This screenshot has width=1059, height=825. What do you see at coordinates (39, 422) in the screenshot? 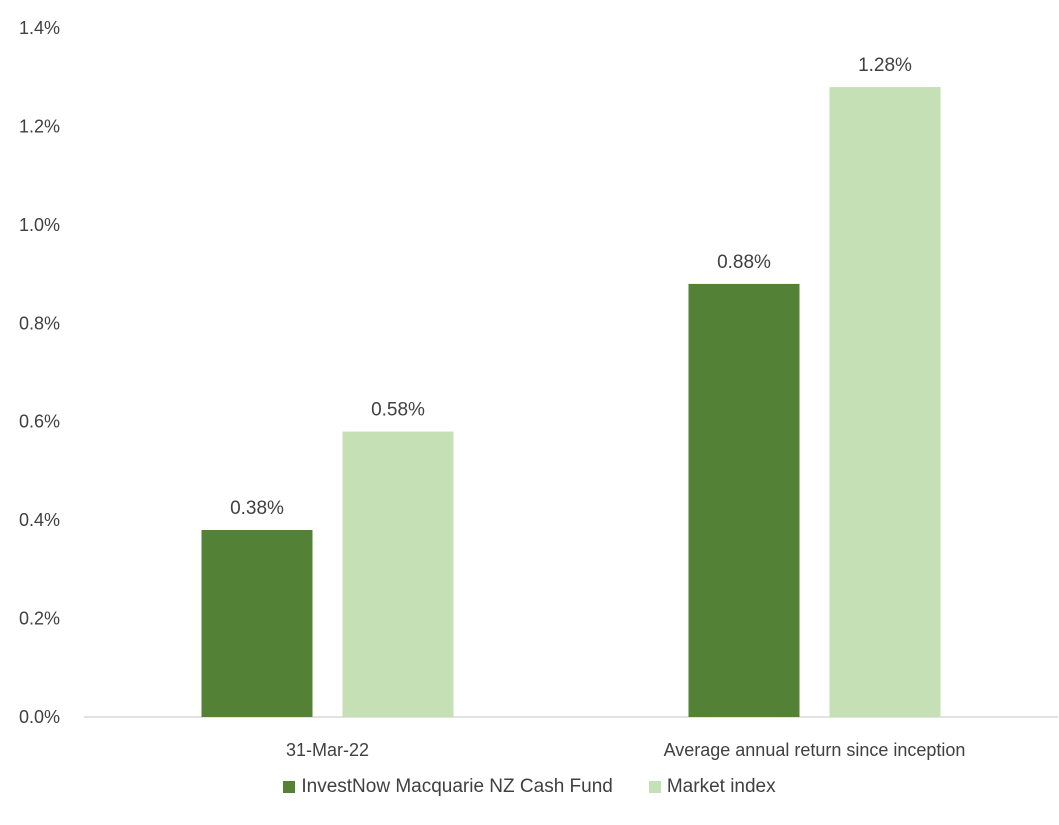
I see `y-tick-label: 0.6%` at bounding box center [39, 422].